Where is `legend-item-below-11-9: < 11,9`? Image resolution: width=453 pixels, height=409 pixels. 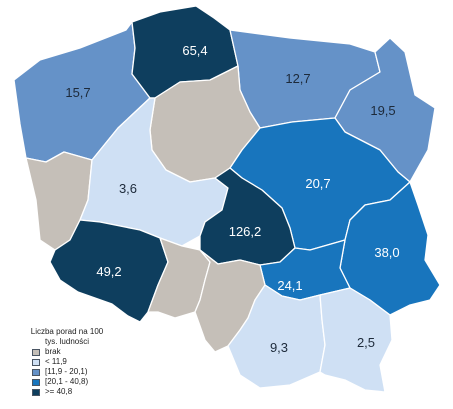 legend-item-below-11-9: < 11,9 is located at coordinates (67, 362).